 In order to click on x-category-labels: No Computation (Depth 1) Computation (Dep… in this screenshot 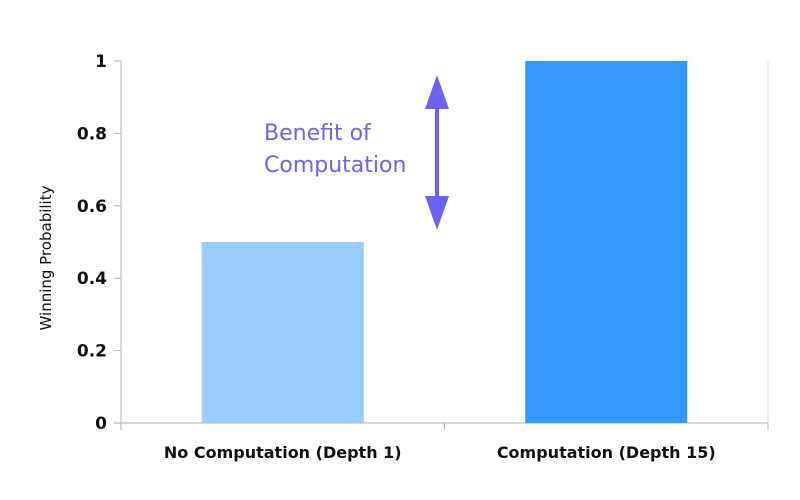, I will do `click(444, 442)`.